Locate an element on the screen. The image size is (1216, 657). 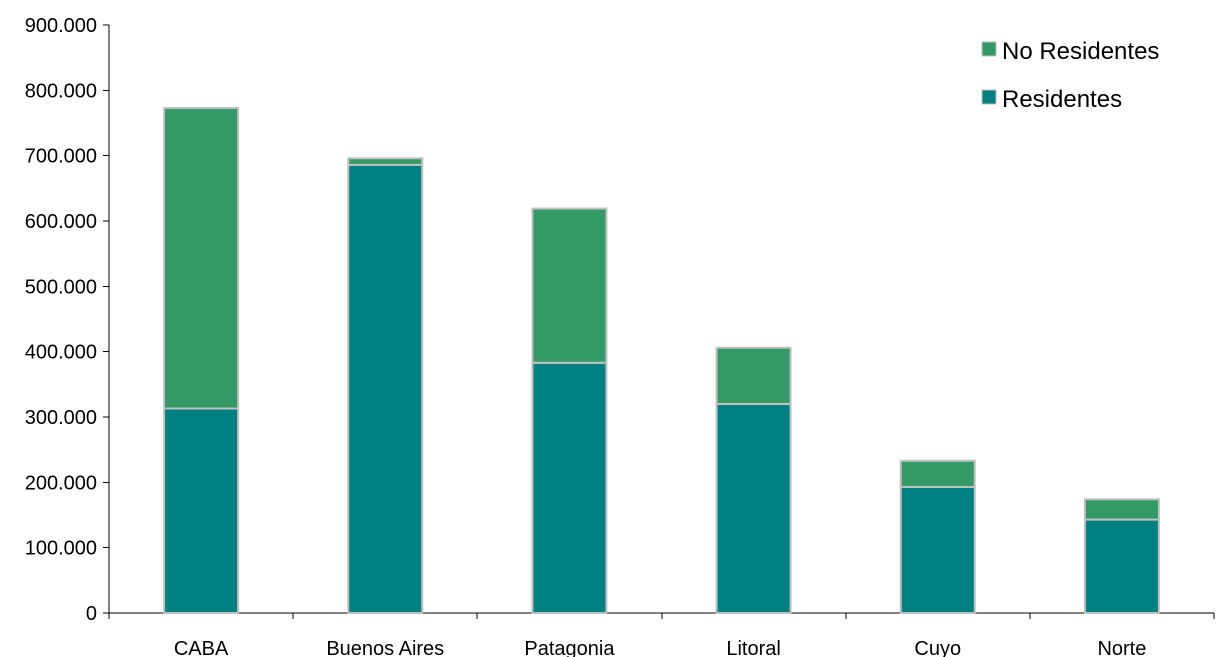
x-category-label: Litoral is located at coordinates (753, 647).